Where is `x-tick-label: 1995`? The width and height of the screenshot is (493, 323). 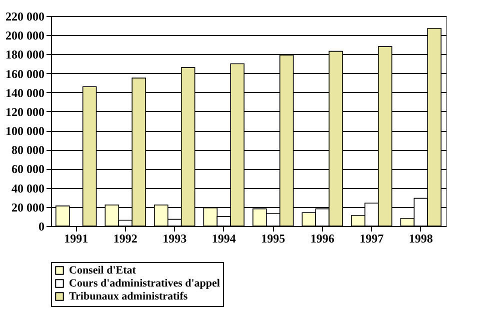
x-tick-label: 1995 is located at coordinates (273, 239).